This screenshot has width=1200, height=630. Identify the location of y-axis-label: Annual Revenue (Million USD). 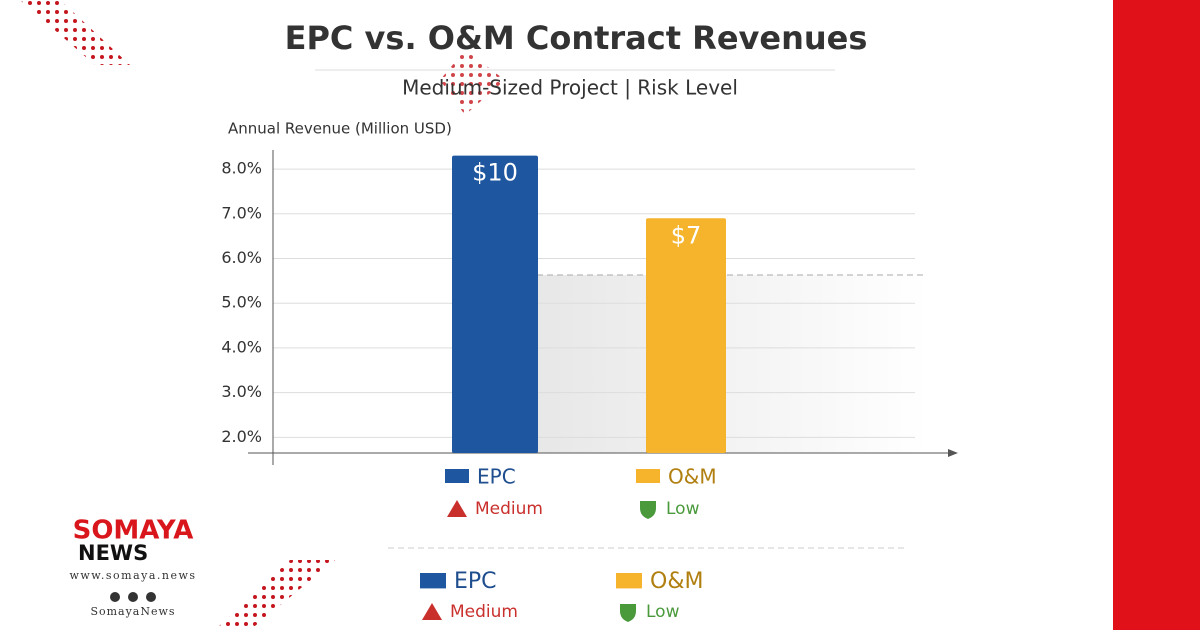
(340, 129).